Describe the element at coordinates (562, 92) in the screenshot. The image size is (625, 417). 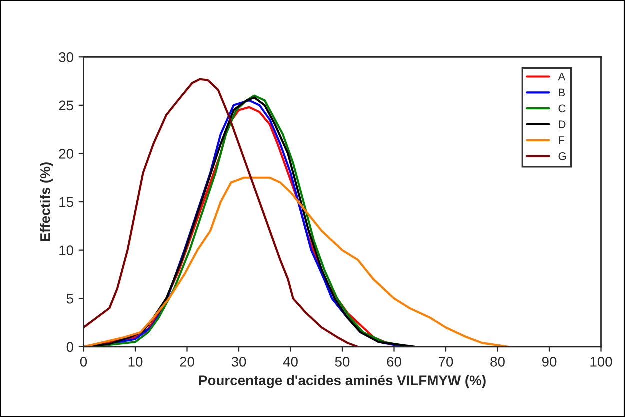
I see `legend-label: B` at that location.